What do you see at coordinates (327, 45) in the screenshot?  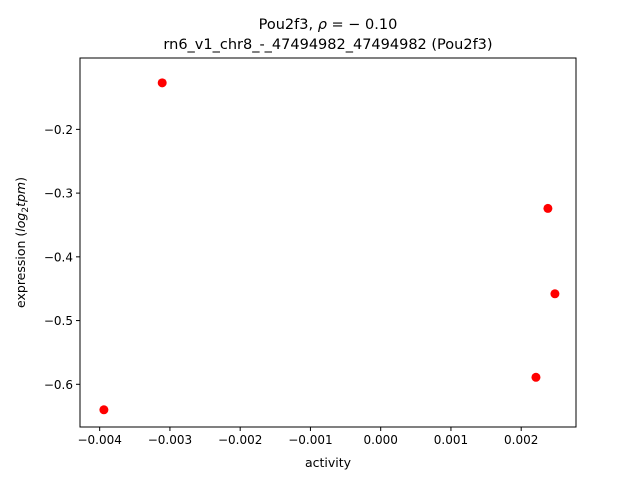 I see `chart-title-line2: rn6_v1_chr8_-_47494982_47494982 (Pou2f3)` at bounding box center [327, 45].